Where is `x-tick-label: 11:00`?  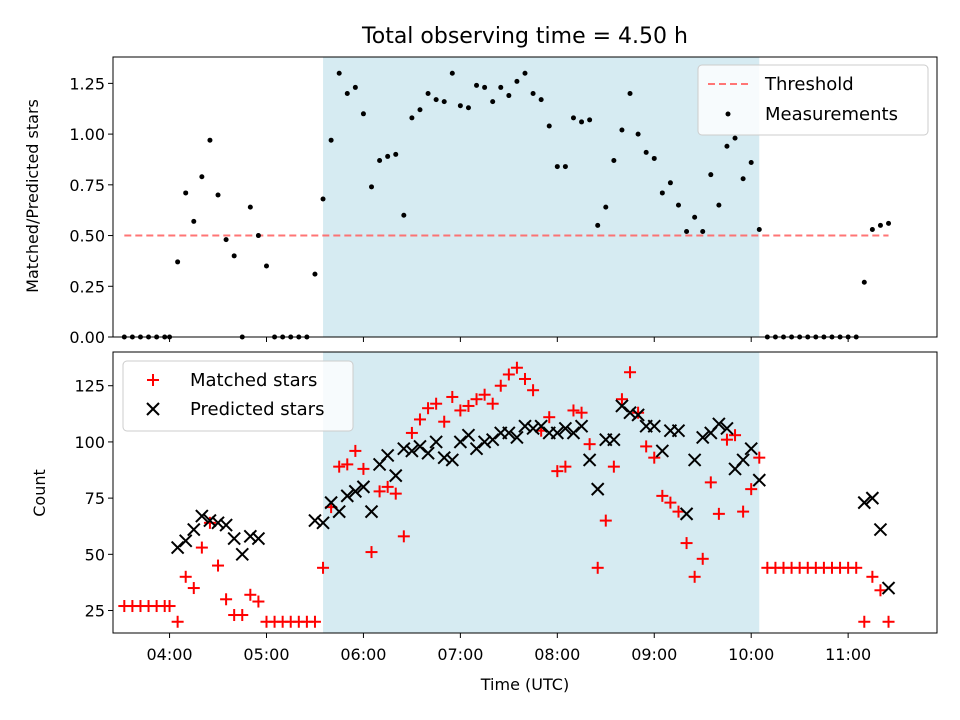
x-tick-label: 11:00 is located at coordinates (848, 654).